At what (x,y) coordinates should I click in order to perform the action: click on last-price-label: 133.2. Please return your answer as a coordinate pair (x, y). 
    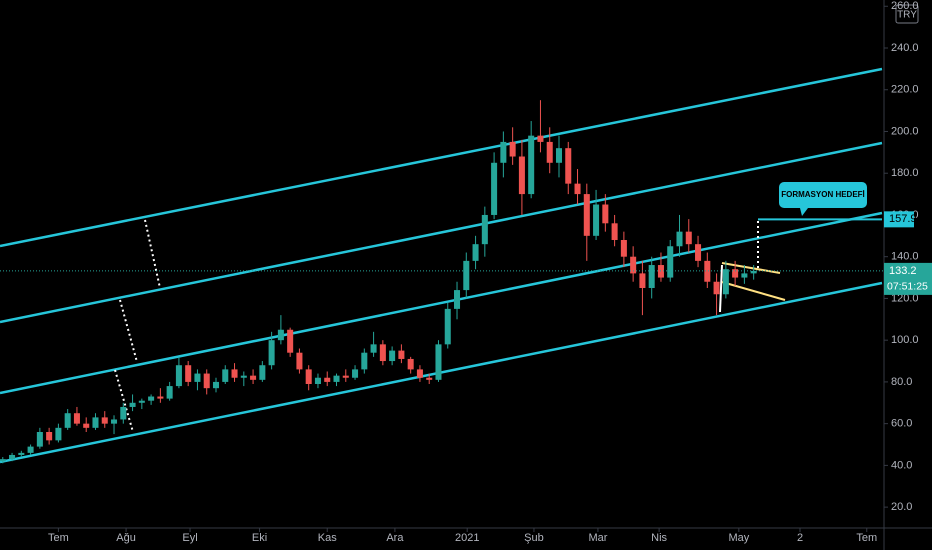
    Looking at the image, I should click on (903, 271).